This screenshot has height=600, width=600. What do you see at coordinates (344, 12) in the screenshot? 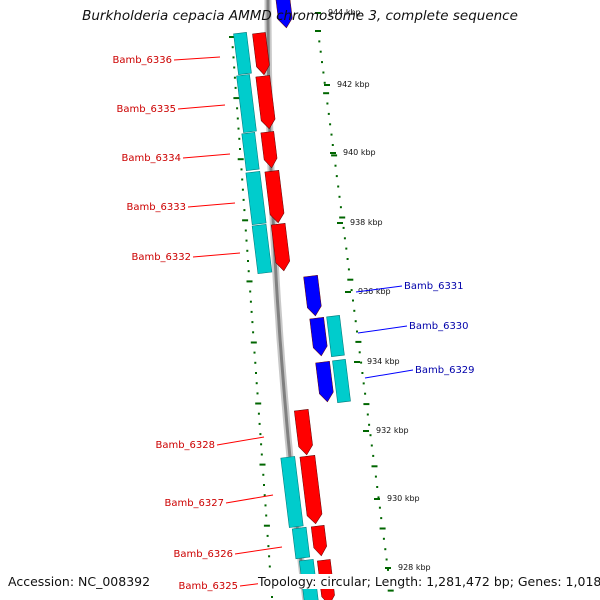
I see `scale-label: 944 kbp` at bounding box center [344, 12].